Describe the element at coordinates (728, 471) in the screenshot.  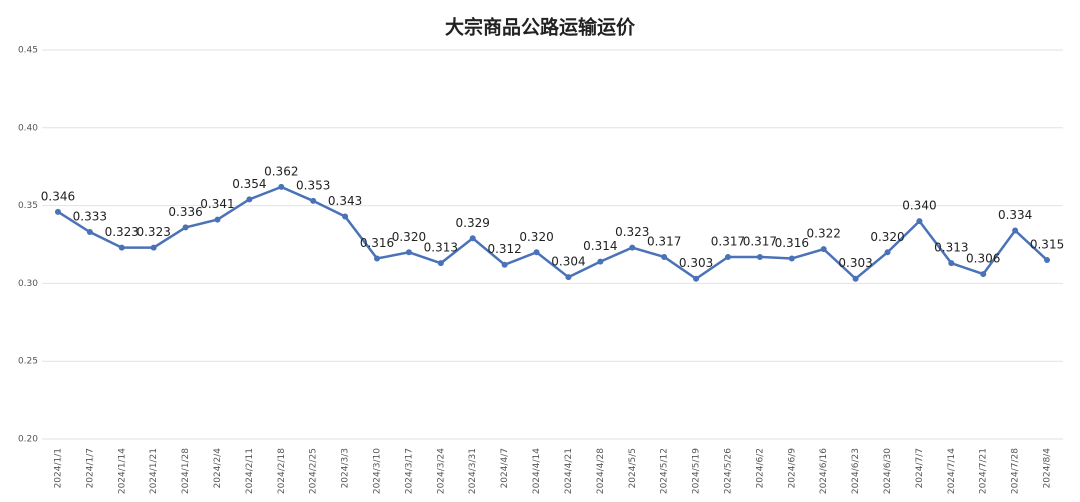
I see `x-tick-label: 2024/5/26` at that location.